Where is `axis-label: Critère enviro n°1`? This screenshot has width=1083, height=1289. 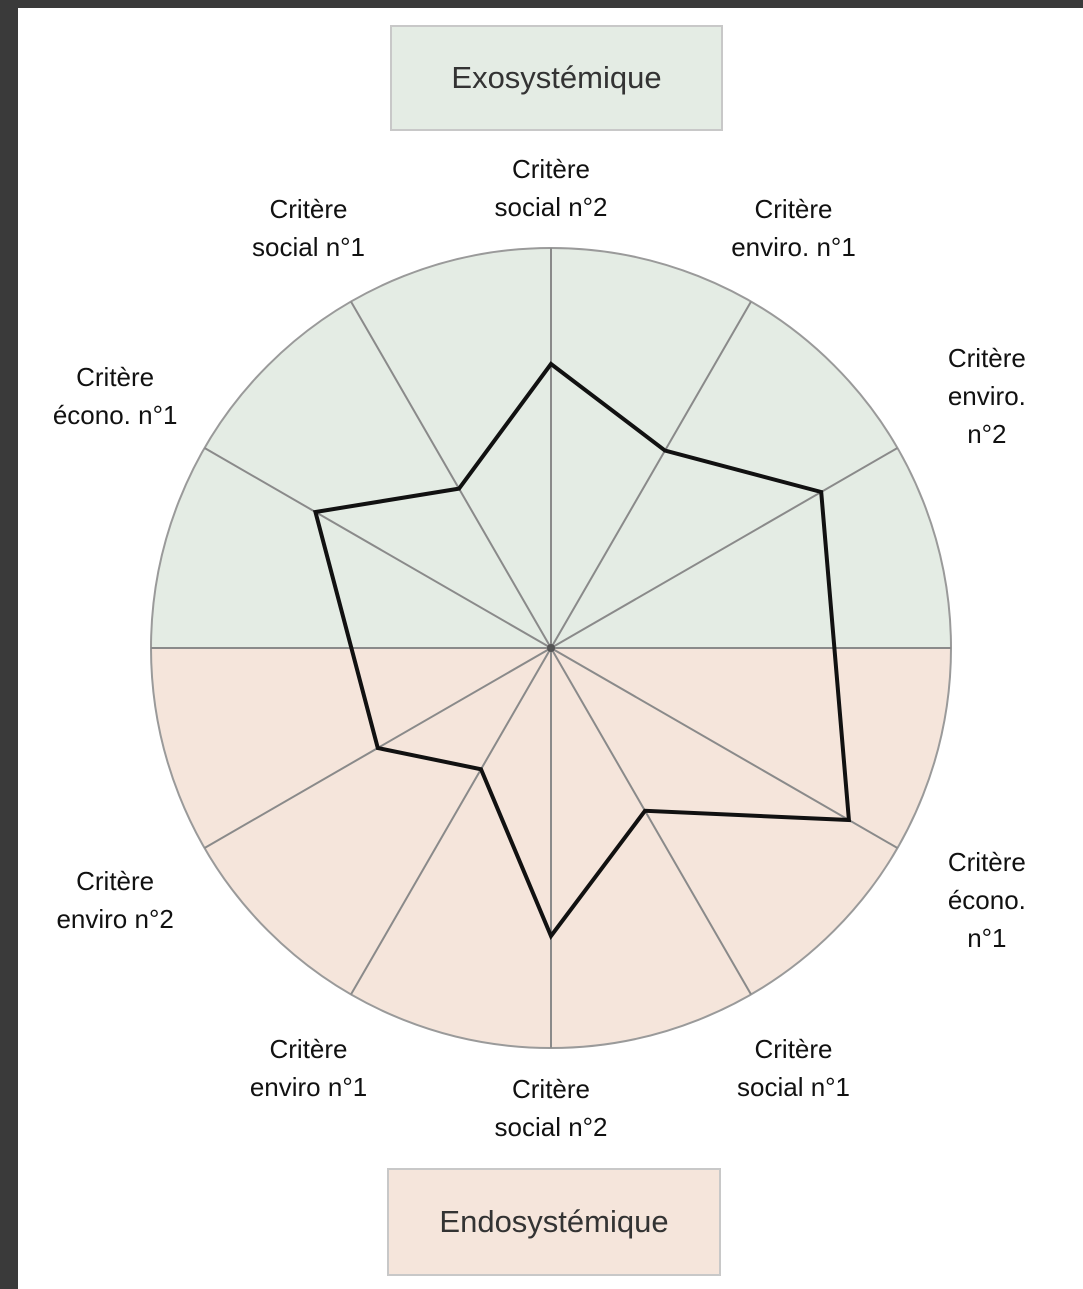
axis-label: Critère enviro n°1 is located at coordinates (308, 1068).